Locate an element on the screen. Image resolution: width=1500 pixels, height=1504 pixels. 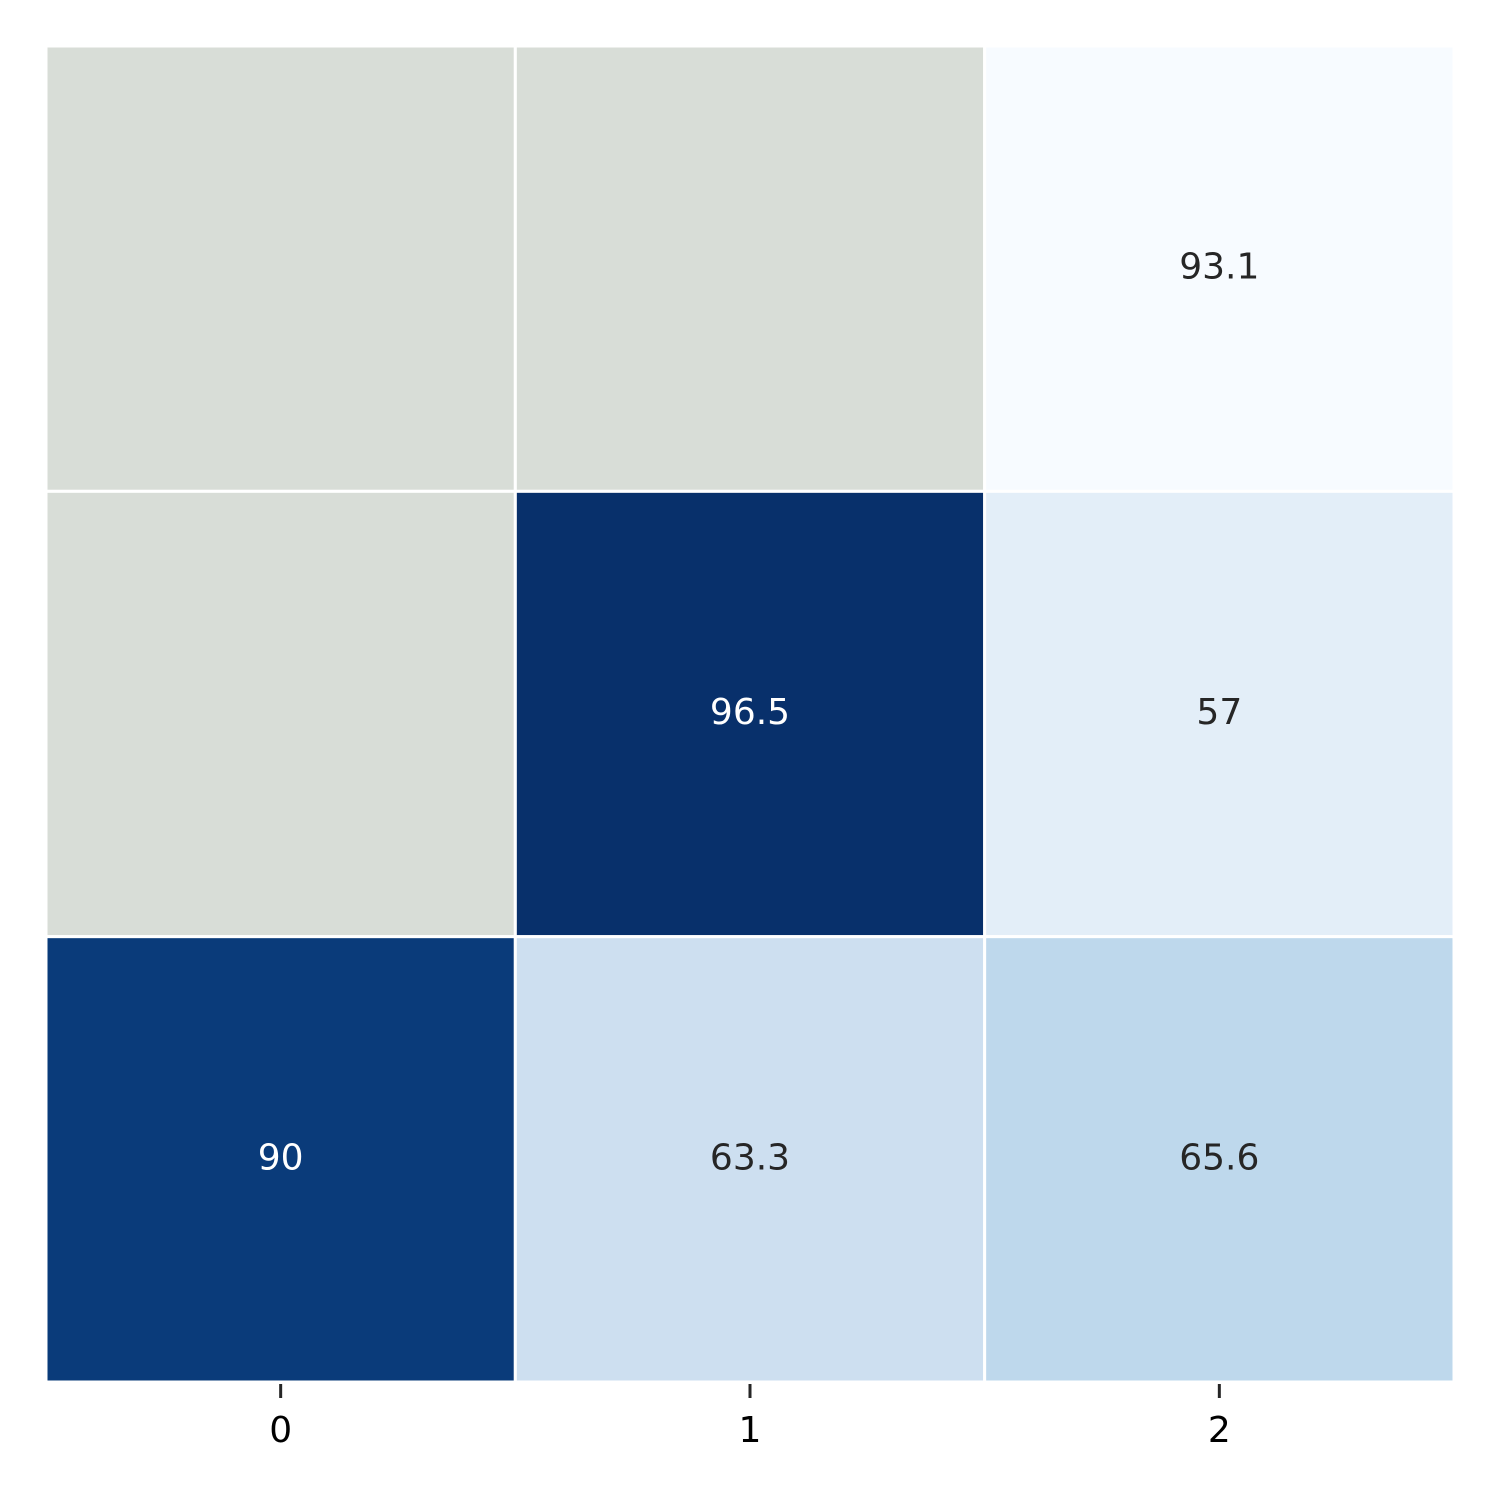
x-tick-label: 2 is located at coordinates (1219, 1430).